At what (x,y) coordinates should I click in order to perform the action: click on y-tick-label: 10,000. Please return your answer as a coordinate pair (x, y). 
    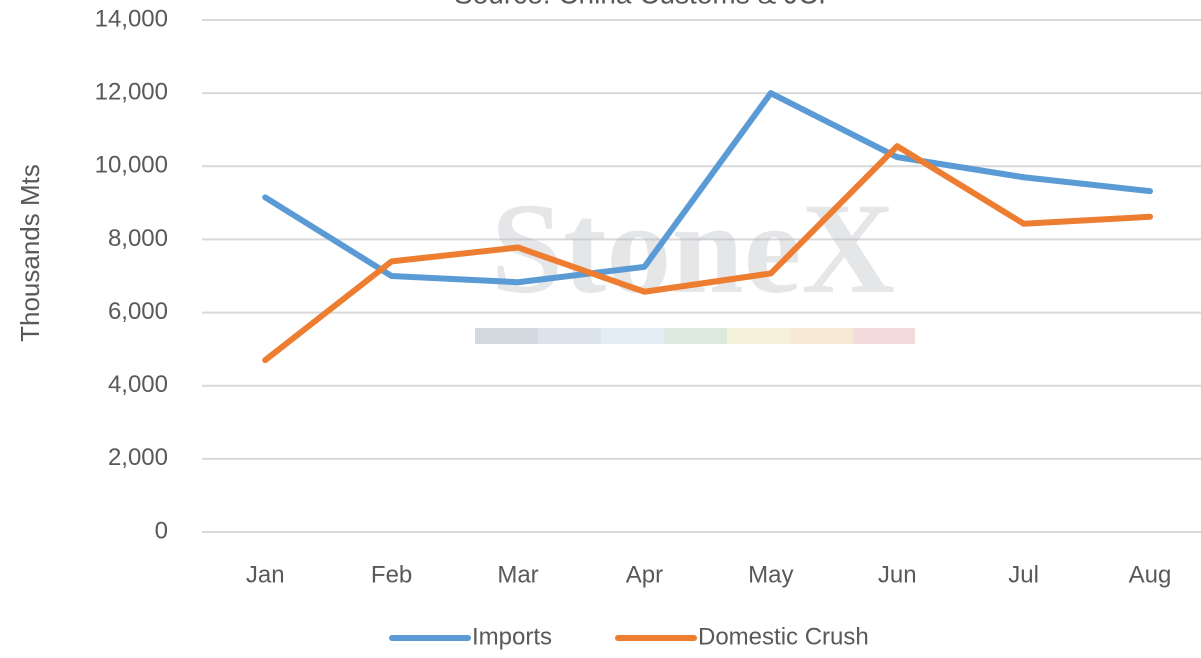
    Looking at the image, I should click on (131, 165).